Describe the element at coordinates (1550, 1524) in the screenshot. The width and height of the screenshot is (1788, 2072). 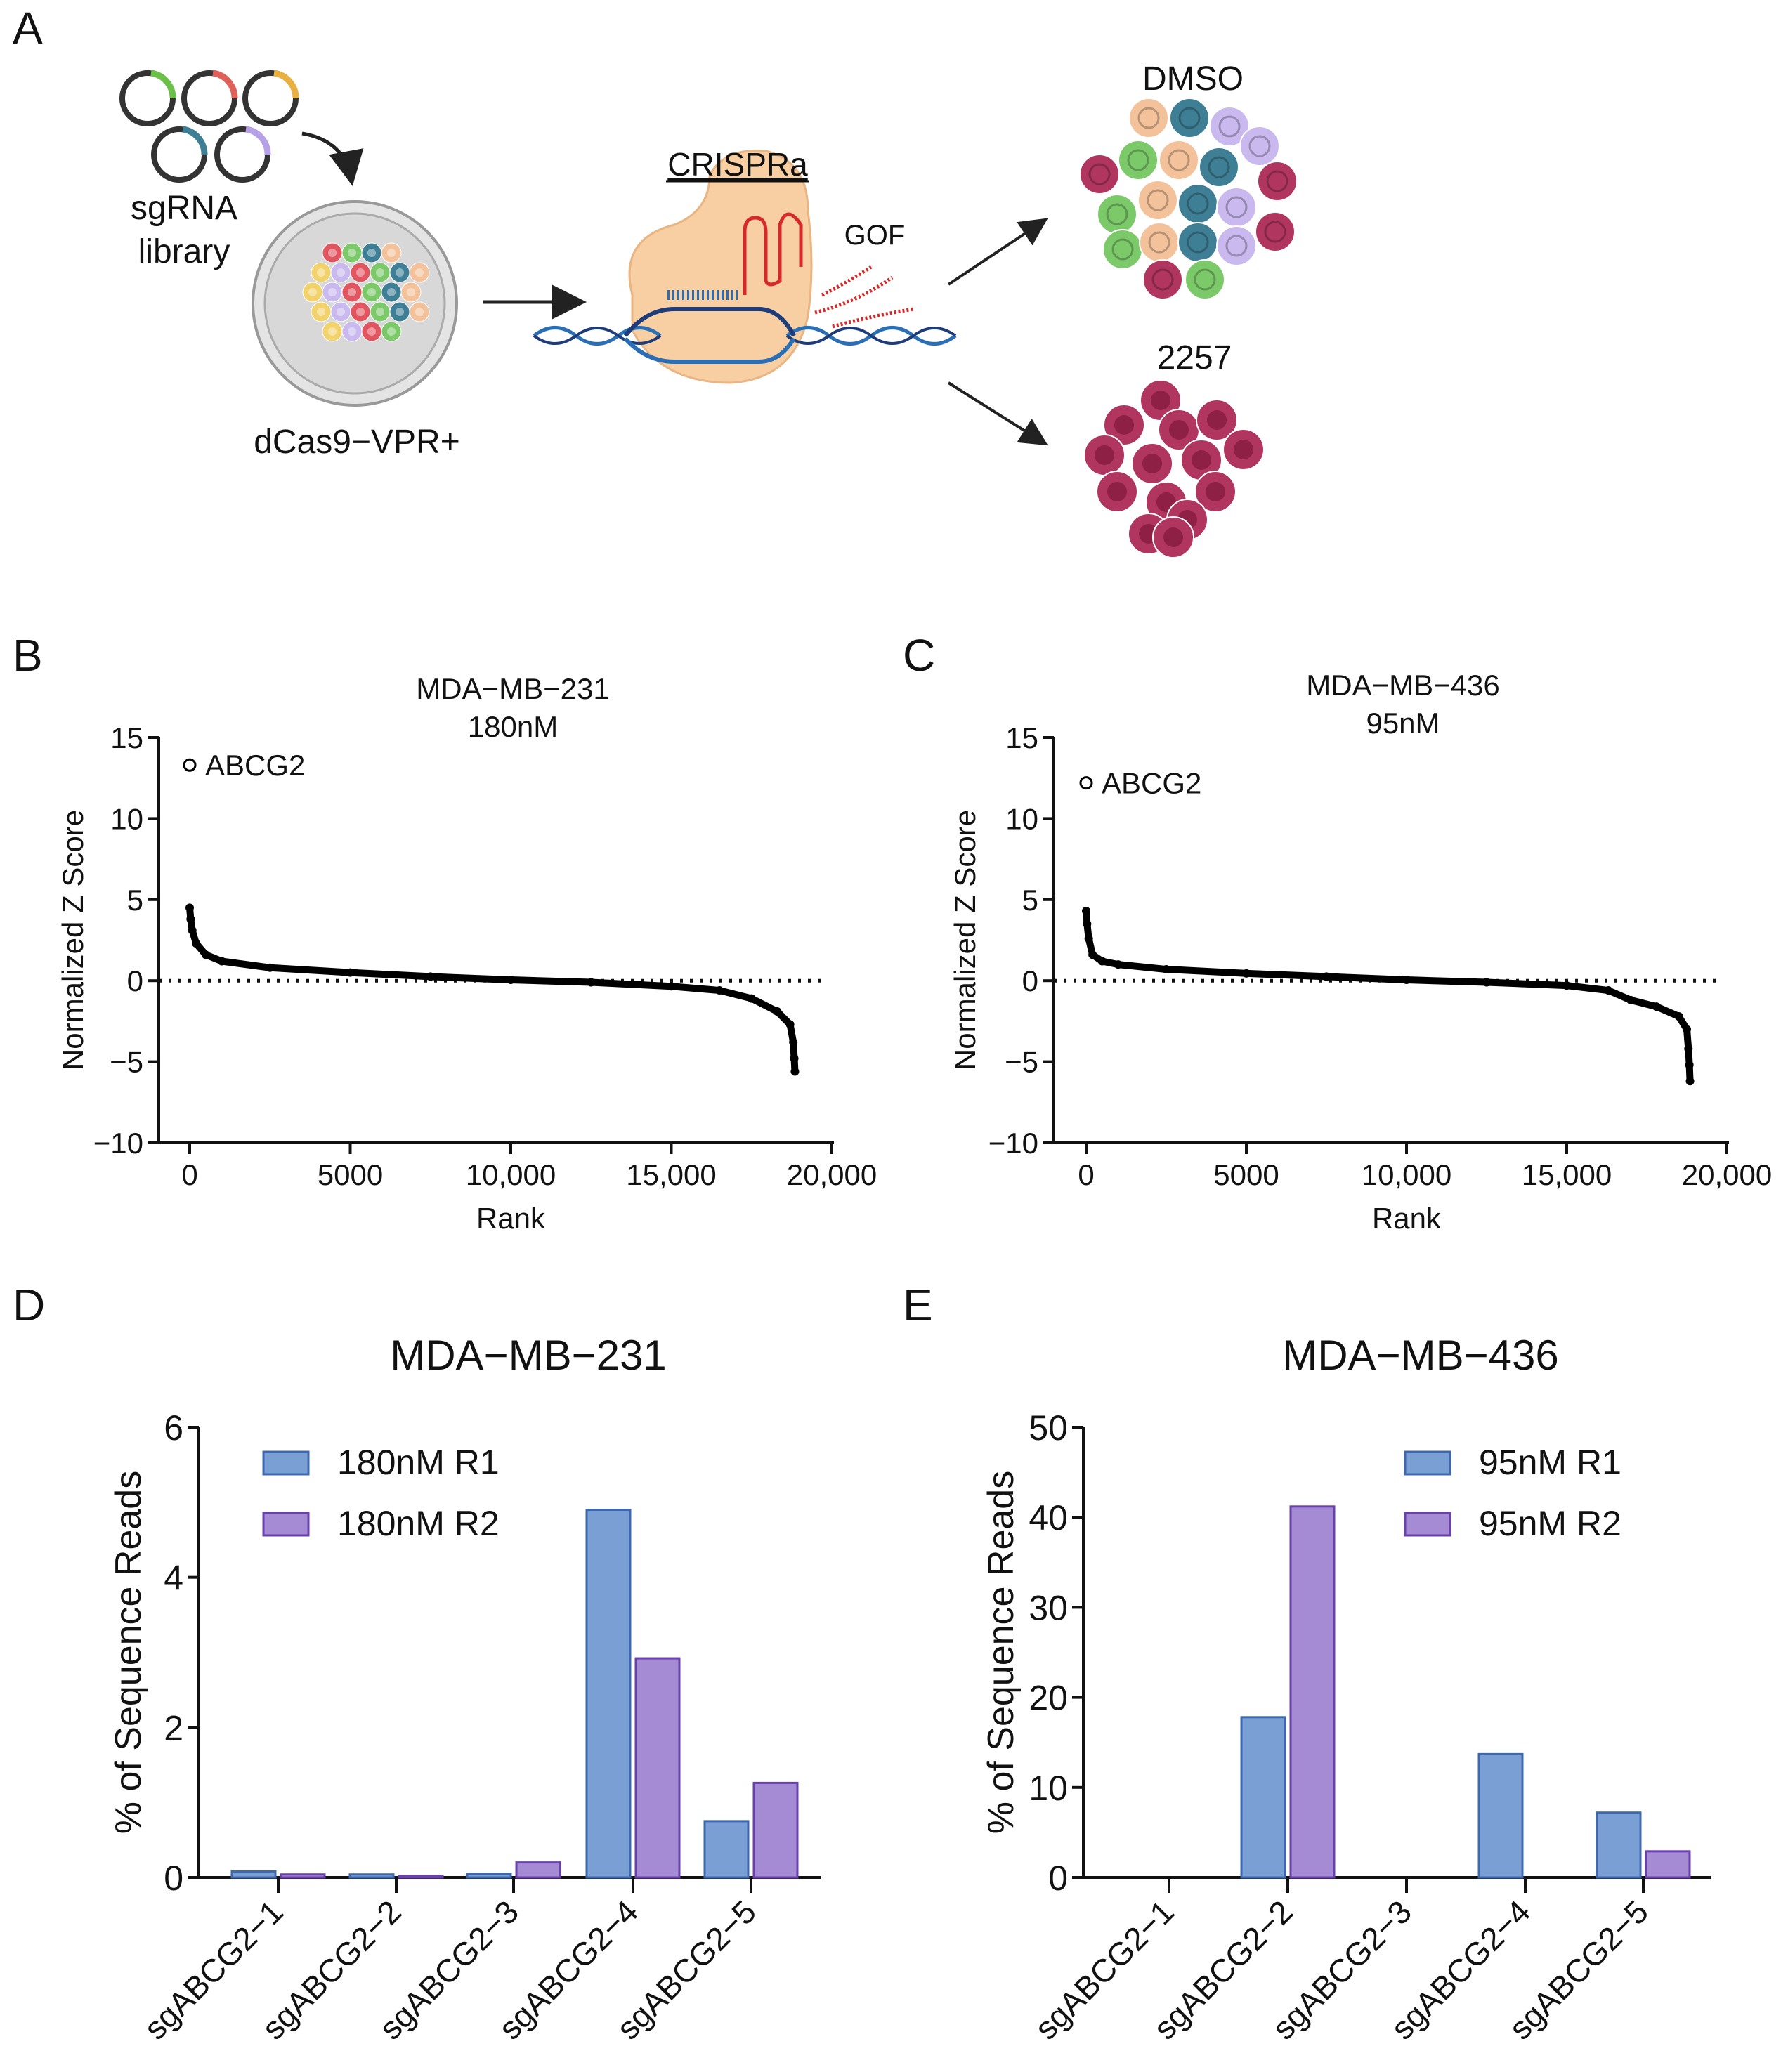
I see `legend-label: 95nM R2` at that location.